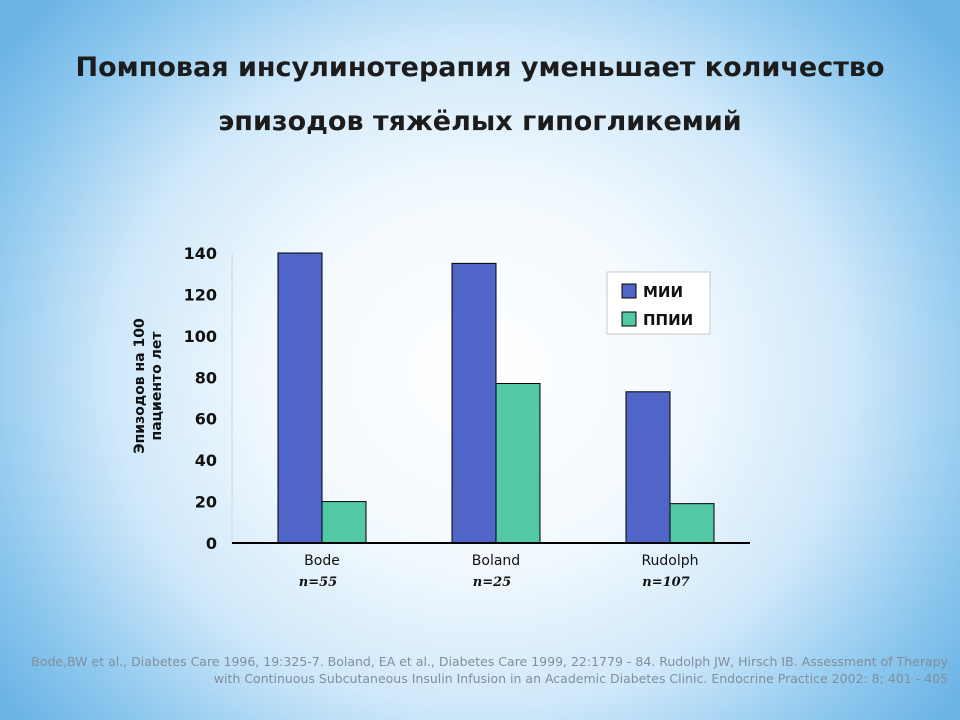  What do you see at coordinates (157, 386) in the screenshot?
I see `y-axis-title-line: пациенто лет` at bounding box center [157, 386].